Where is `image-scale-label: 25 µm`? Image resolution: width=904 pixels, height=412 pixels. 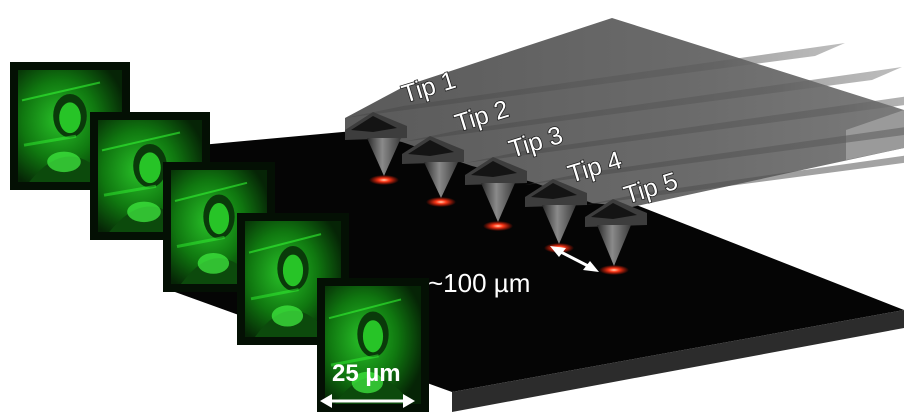 image-scale-label: 25 µm is located at coordinates (366, 373).